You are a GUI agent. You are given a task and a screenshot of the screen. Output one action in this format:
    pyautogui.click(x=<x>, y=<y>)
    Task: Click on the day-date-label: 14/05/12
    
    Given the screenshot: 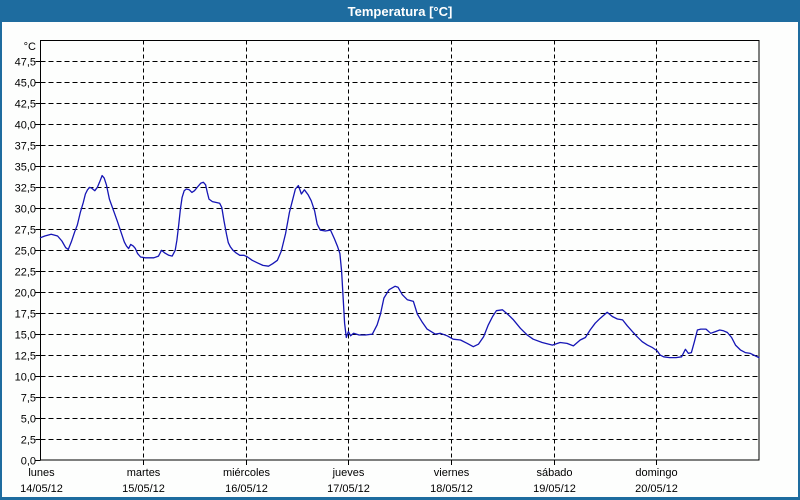 What is the action you would take?
    pyautogui.click(x=41, y=489)
    